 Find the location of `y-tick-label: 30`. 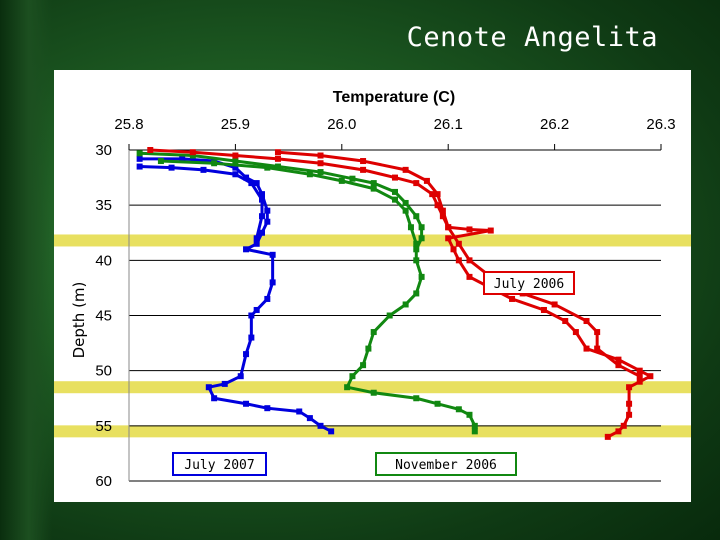

y-tick-label: 30 is located at coordinates (103, 150).